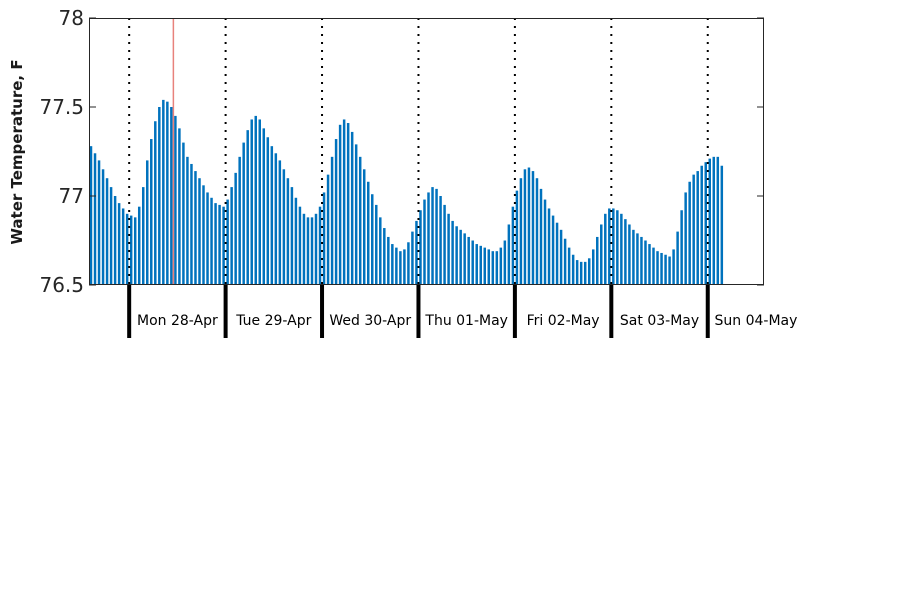  What do you see at coordinates (418, 311) in the screenshot?
I see `day-ticks` at bounding box center [418, 311].